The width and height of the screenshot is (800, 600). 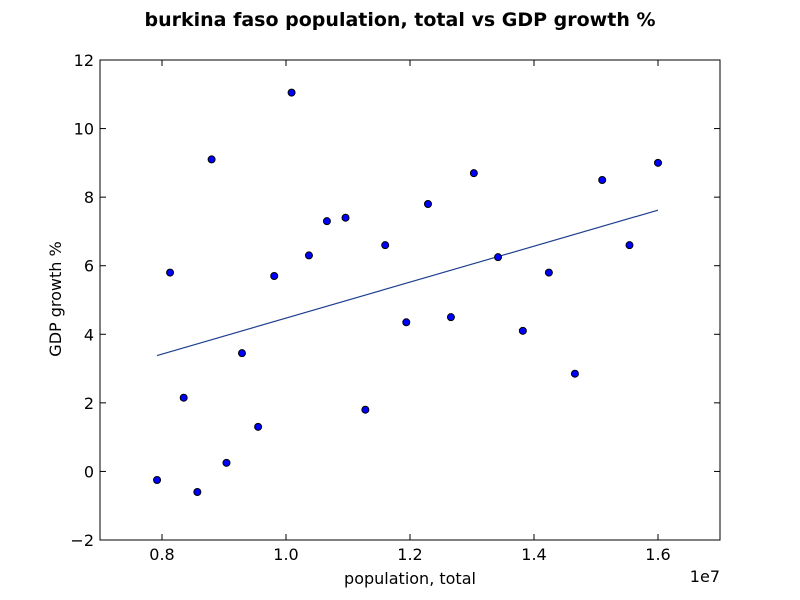 I want to click on x-tick-label: 1.0, so click(x=285, y=554).